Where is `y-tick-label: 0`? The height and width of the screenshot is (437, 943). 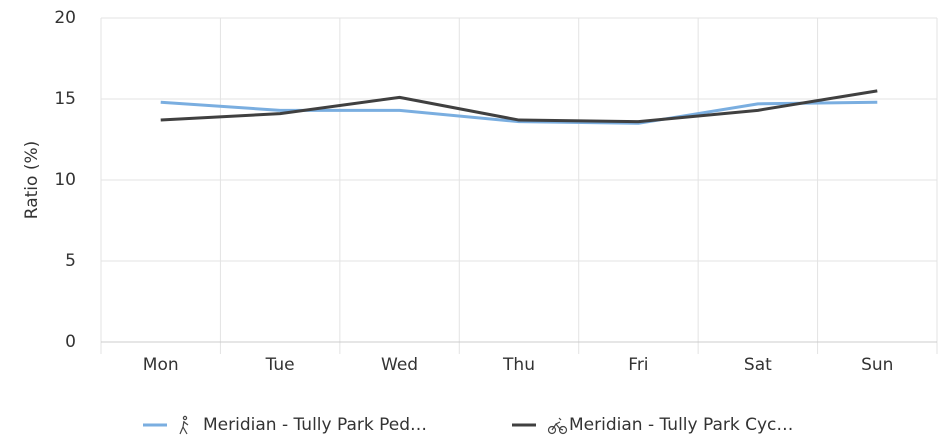
y-tick-label: 0 is located at coordinates (70, 342).